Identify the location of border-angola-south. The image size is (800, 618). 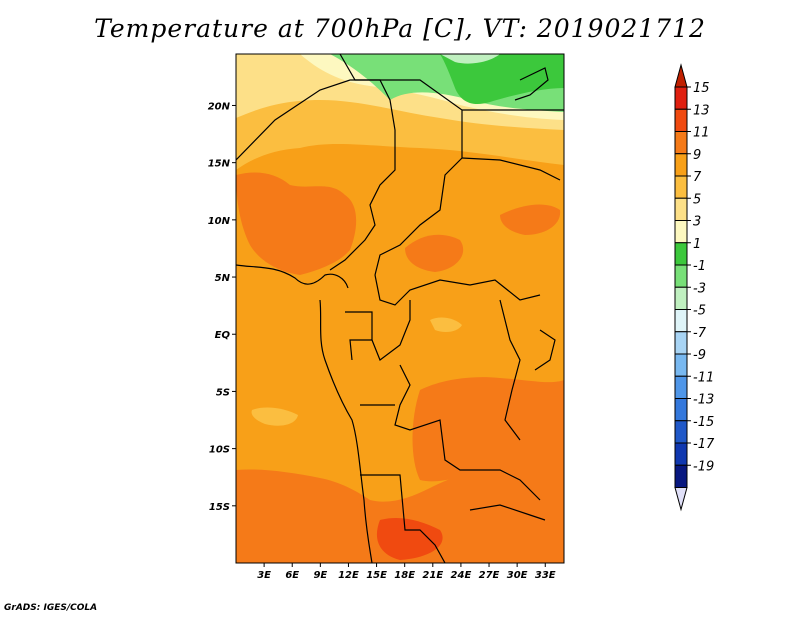
(403, 518).